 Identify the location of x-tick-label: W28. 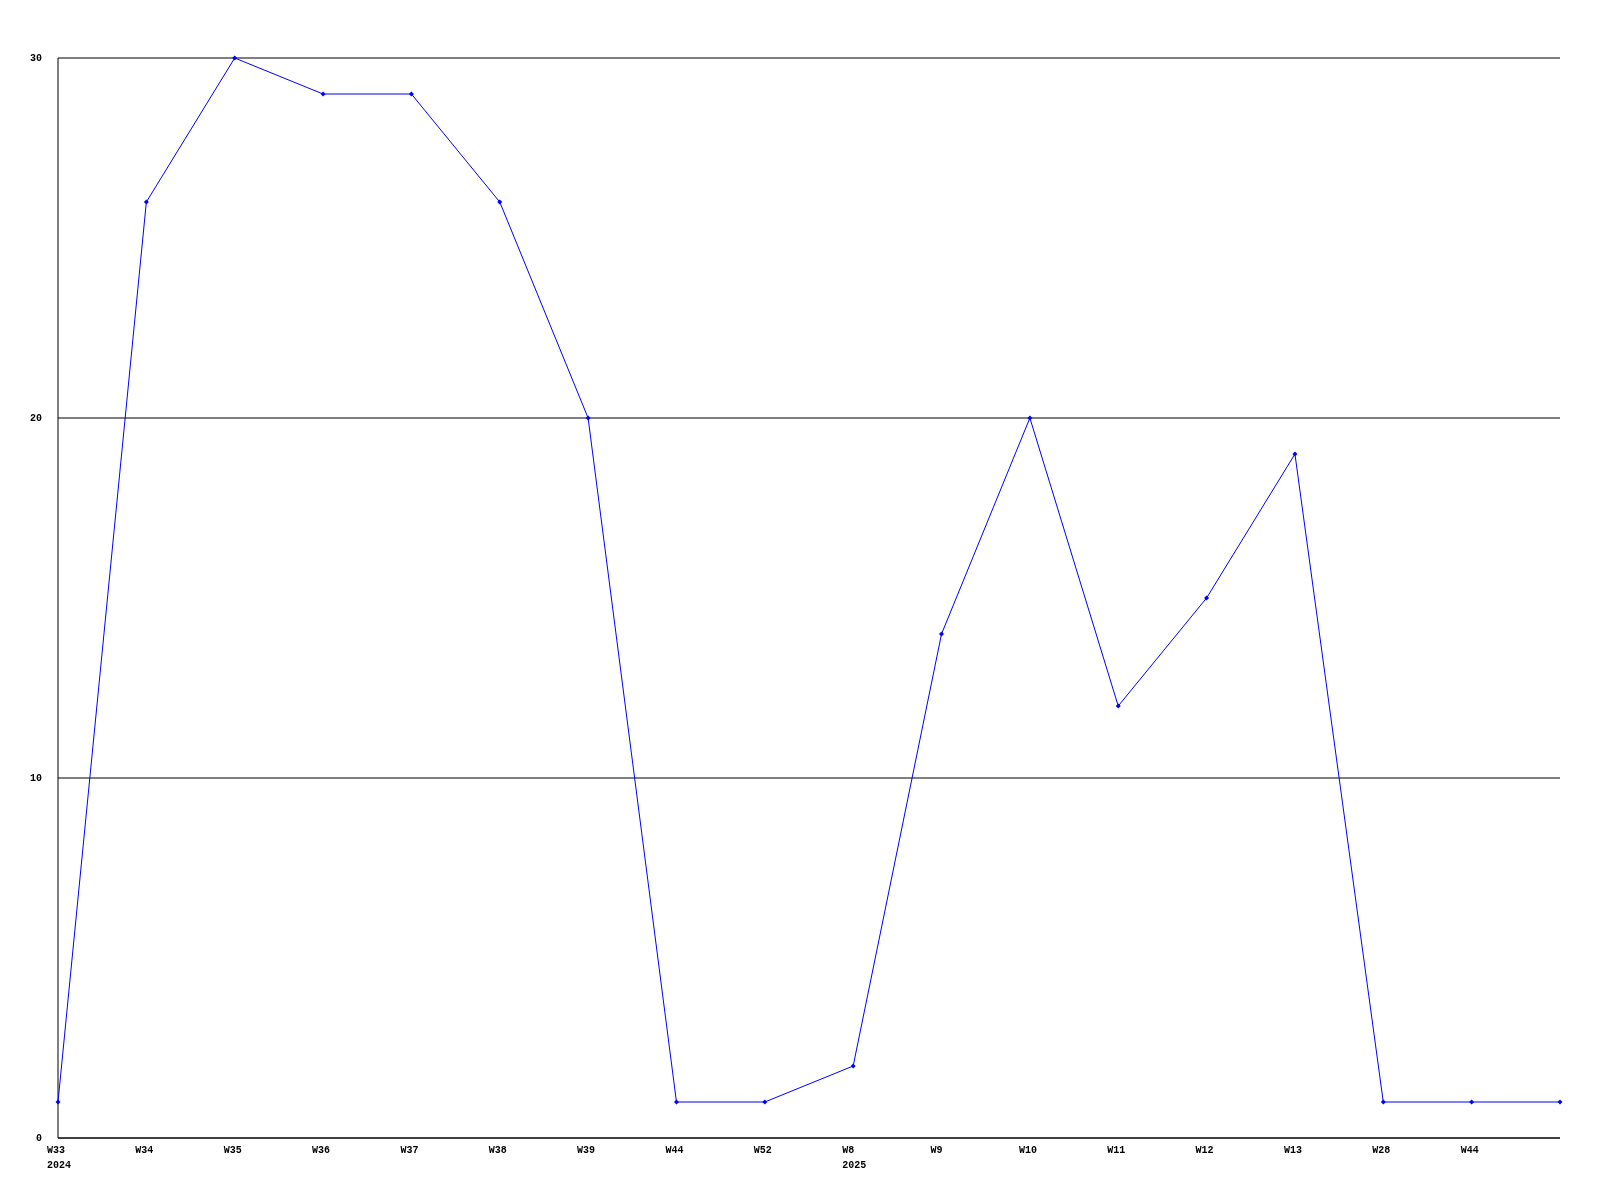
(1381, 1150).